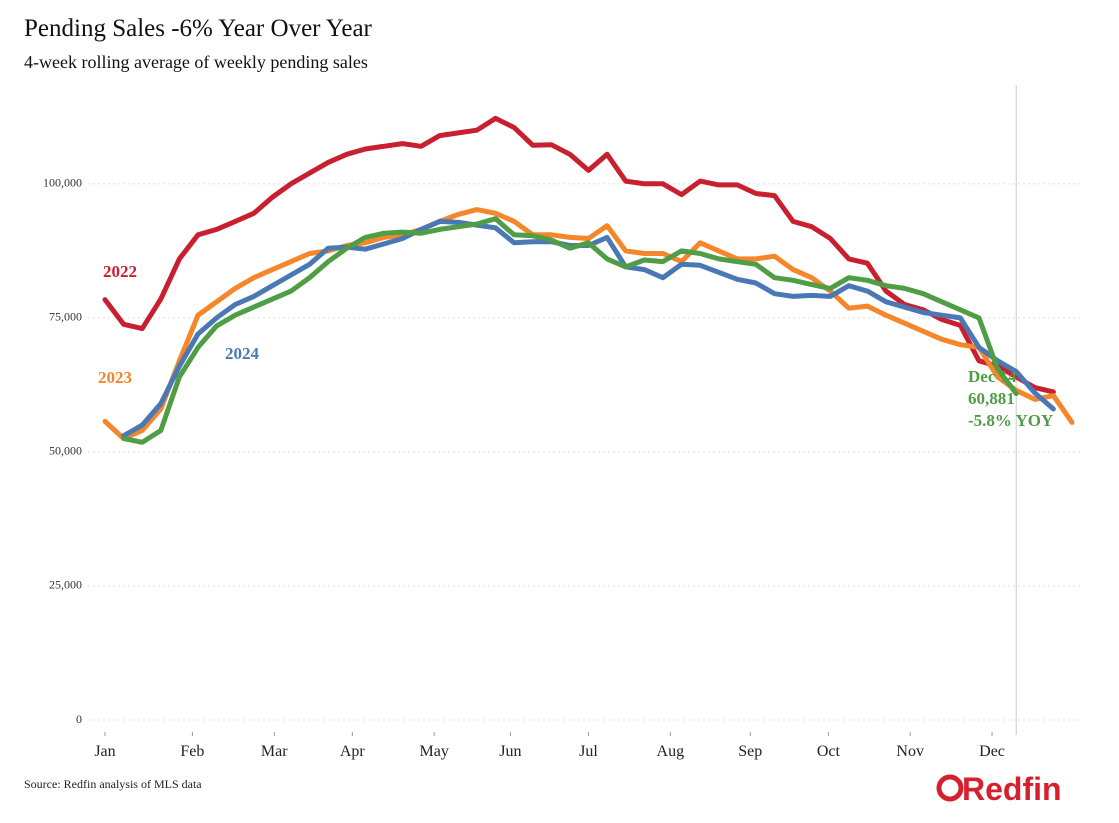 This screenshot has height=823, width=1119. What do you see at coordinates (992, 751) in the screenshot?
I see `x-tick-label: Dec` at bounding box center [992, 751].